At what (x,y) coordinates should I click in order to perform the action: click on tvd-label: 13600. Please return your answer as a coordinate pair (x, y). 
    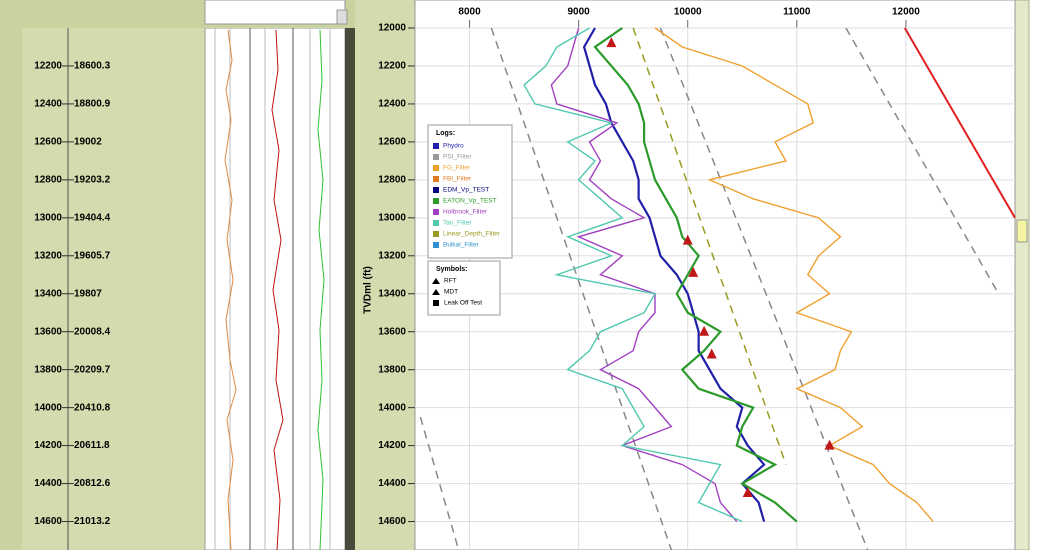
    Looking at the image, I should click on (48, 331).